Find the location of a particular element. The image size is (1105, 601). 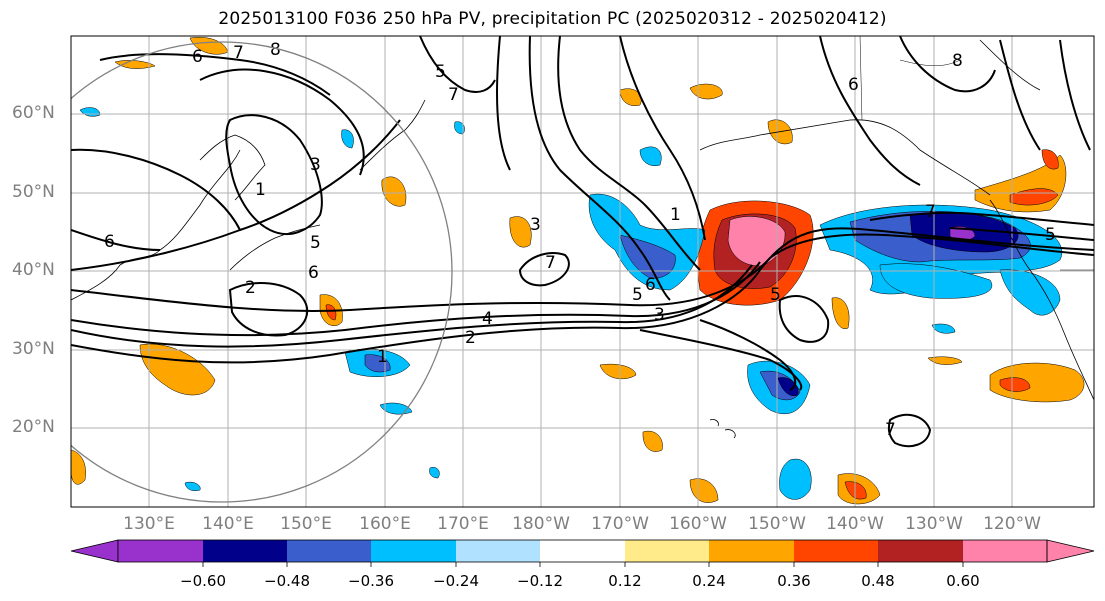

lon-label-170e: 170°E is located at coordinates (463, 524).